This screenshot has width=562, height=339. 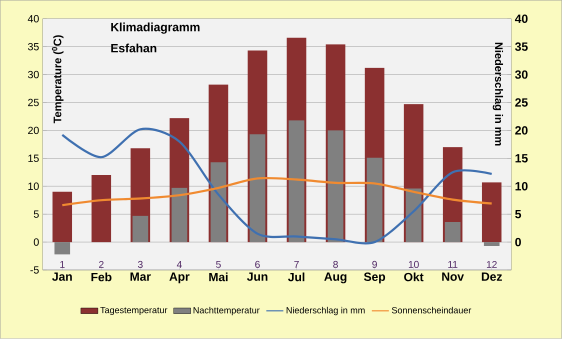 What do you see at coordinates (101, 264) in the screenshot?
I see `annotation: 2` at bounding box center [101, 264].